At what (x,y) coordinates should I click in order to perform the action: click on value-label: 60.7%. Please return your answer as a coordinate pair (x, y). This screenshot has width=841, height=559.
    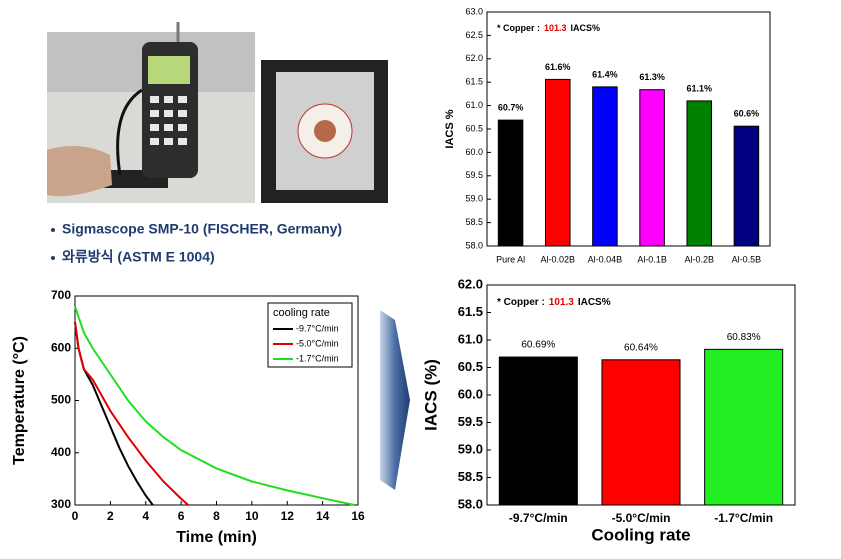
    Looking at the image, I should click on (511, 107).